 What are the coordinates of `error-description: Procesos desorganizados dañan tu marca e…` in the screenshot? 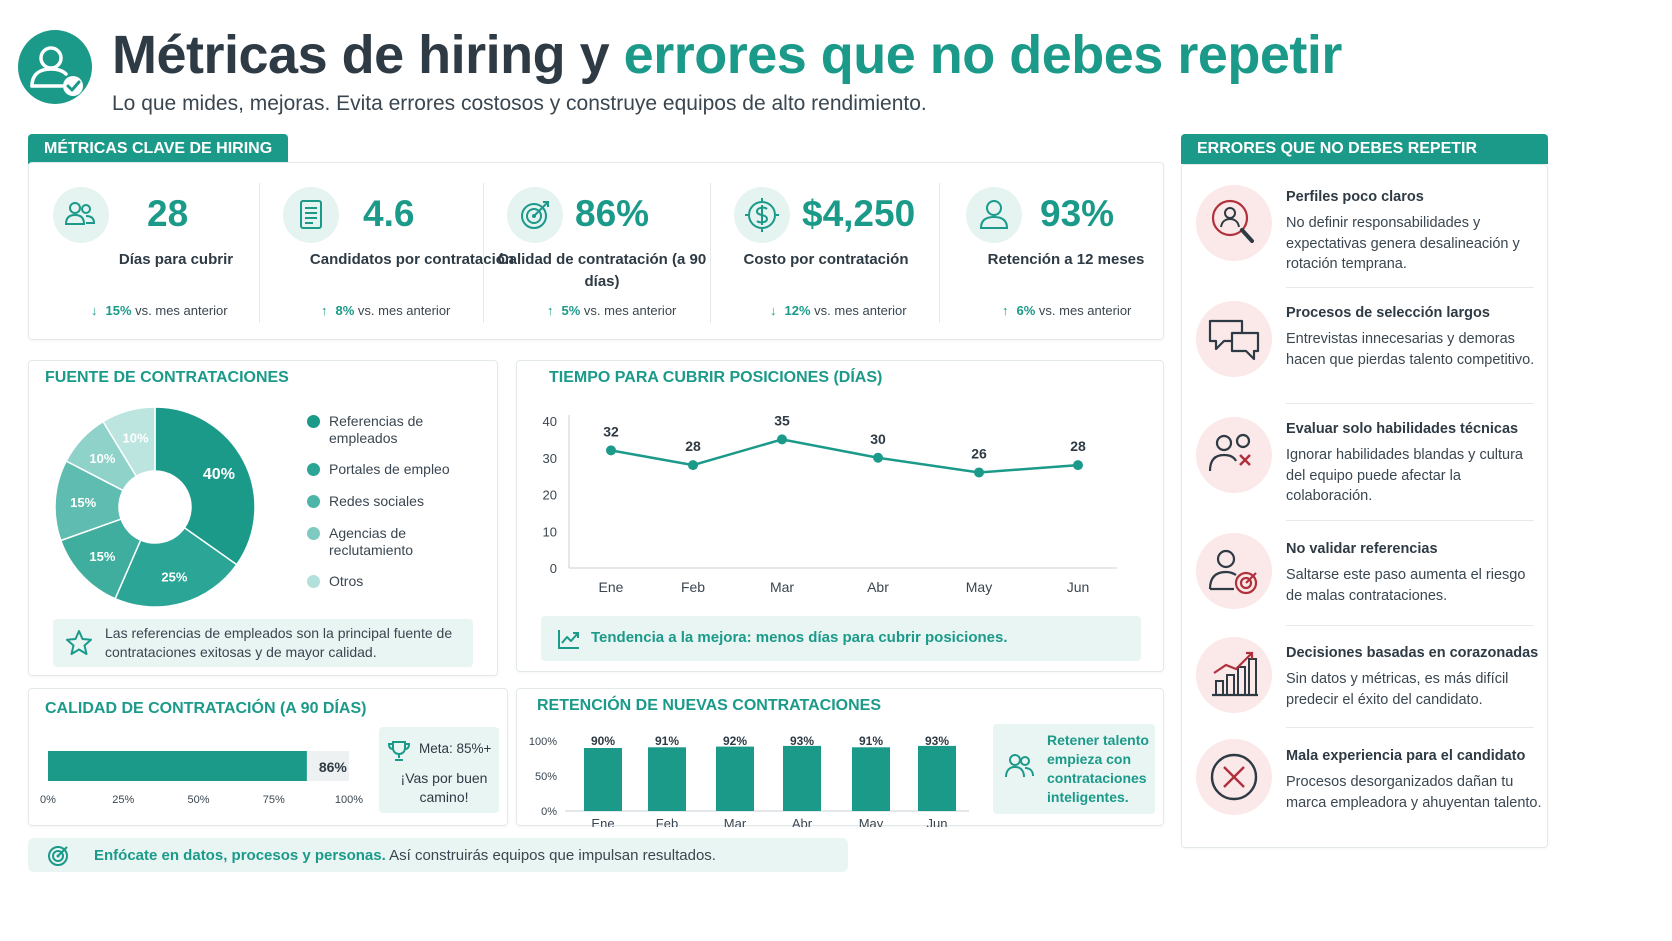 It's located at (1414, 792).